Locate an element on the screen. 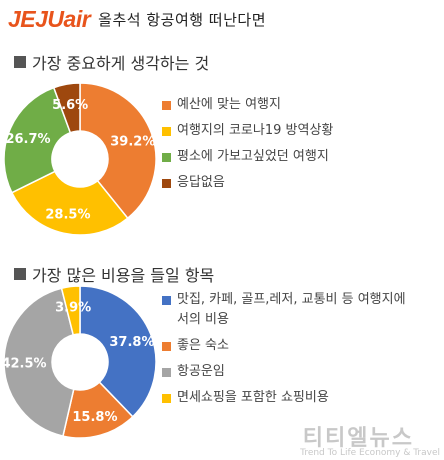 The image size is (444, 460). chart2-legend-label: 항공운임 is located at coordinates (201, 371).